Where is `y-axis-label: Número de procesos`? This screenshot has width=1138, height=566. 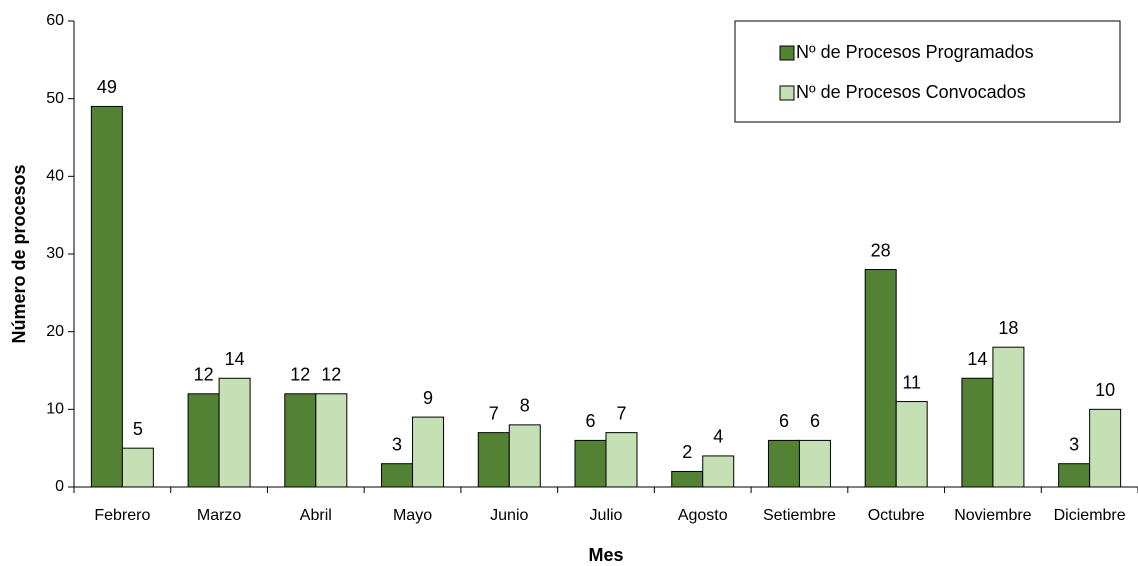
y-axis-label: Número de procesos is located at coordinates (19, 253).